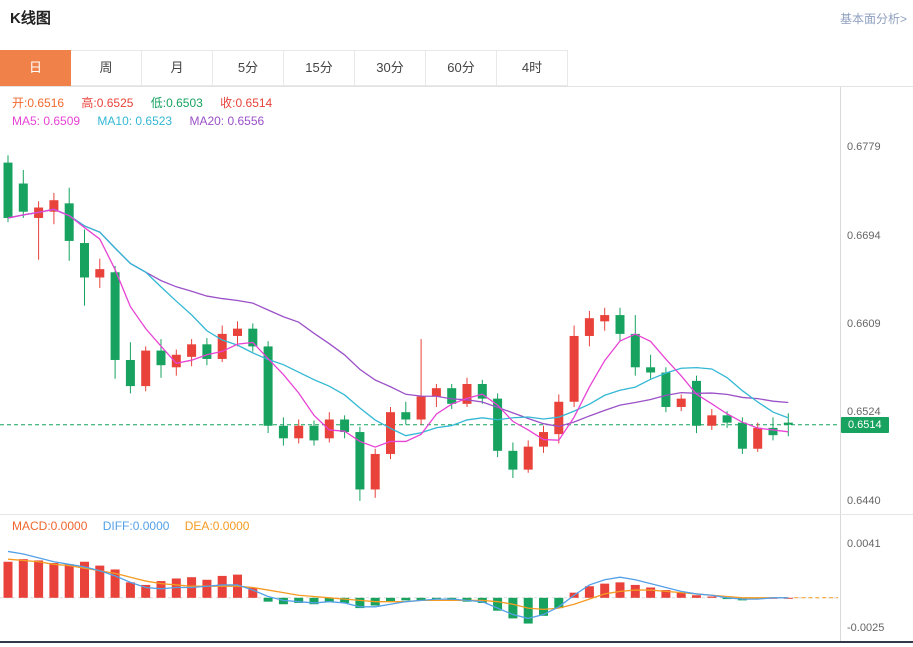 Image resolution: width=913 pixels, height=647 pixels. Describe the element at coordinates (30, 18) in the screenshot. I see `page-title: K线图` at that location.